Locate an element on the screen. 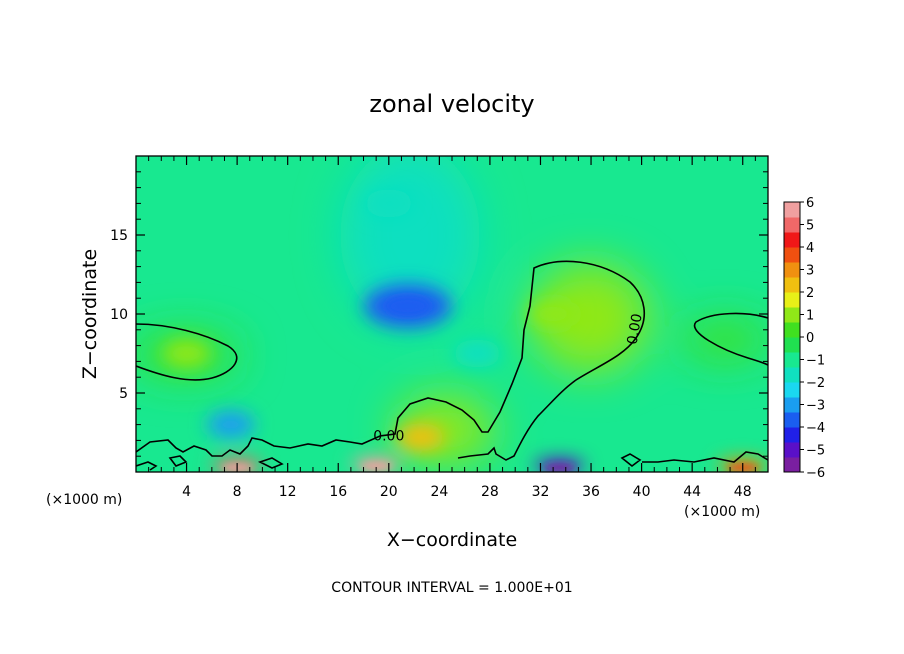 This screenshot has height=654, width=904. x-tick-label-36: 36 is located at coordinates (591, 492).